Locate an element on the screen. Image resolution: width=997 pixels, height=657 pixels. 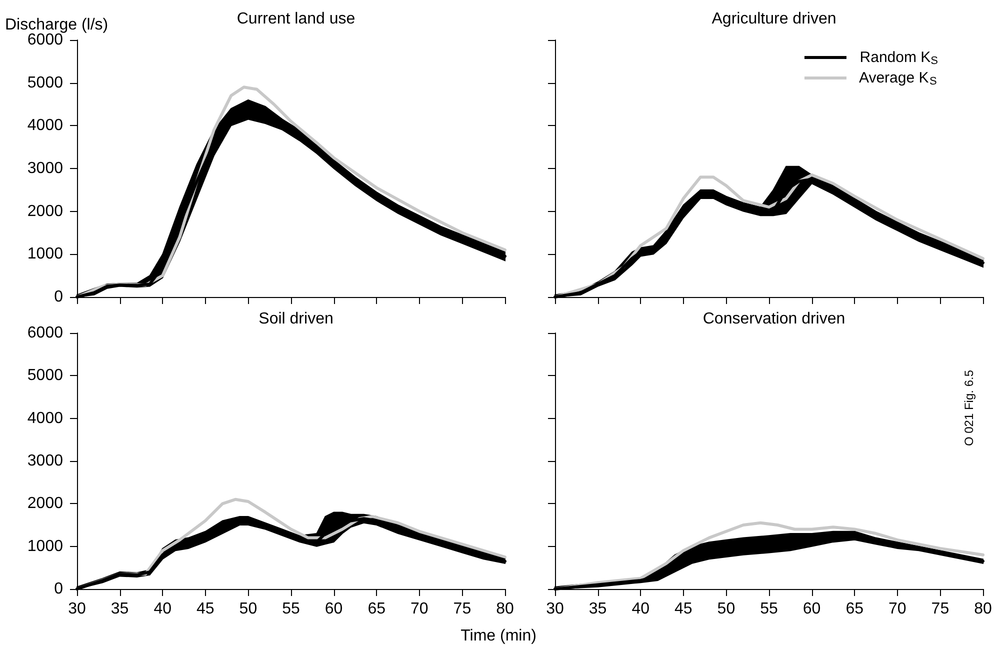
y-axis-title: Discharge (l/s) is located at coordinates (56, 25).